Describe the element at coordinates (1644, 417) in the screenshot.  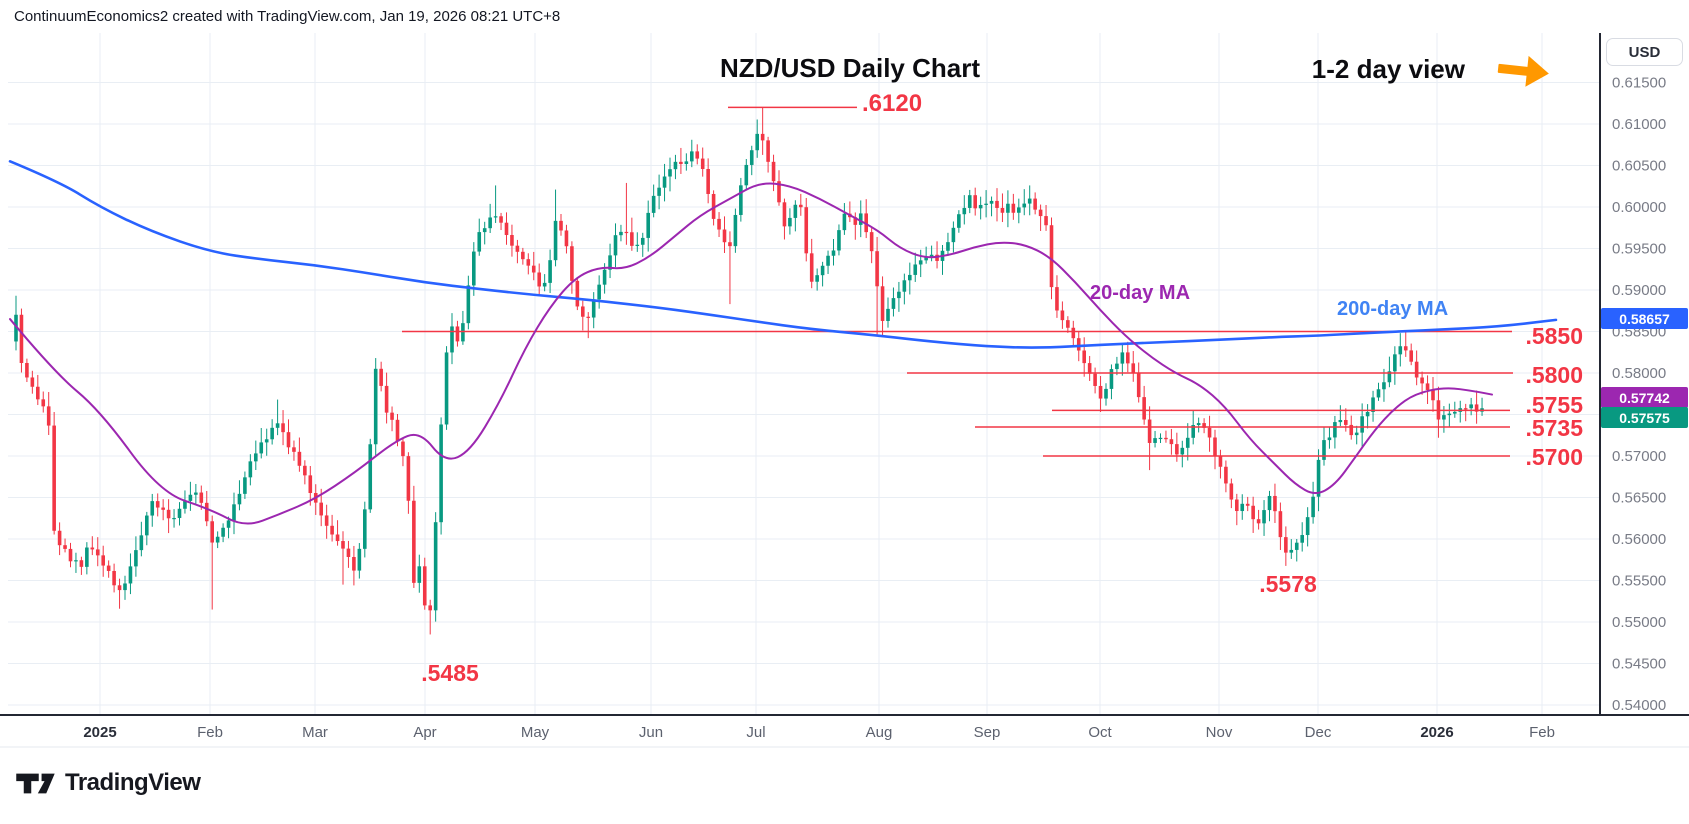
I see `price-badge-last: 0.57575` at that location.